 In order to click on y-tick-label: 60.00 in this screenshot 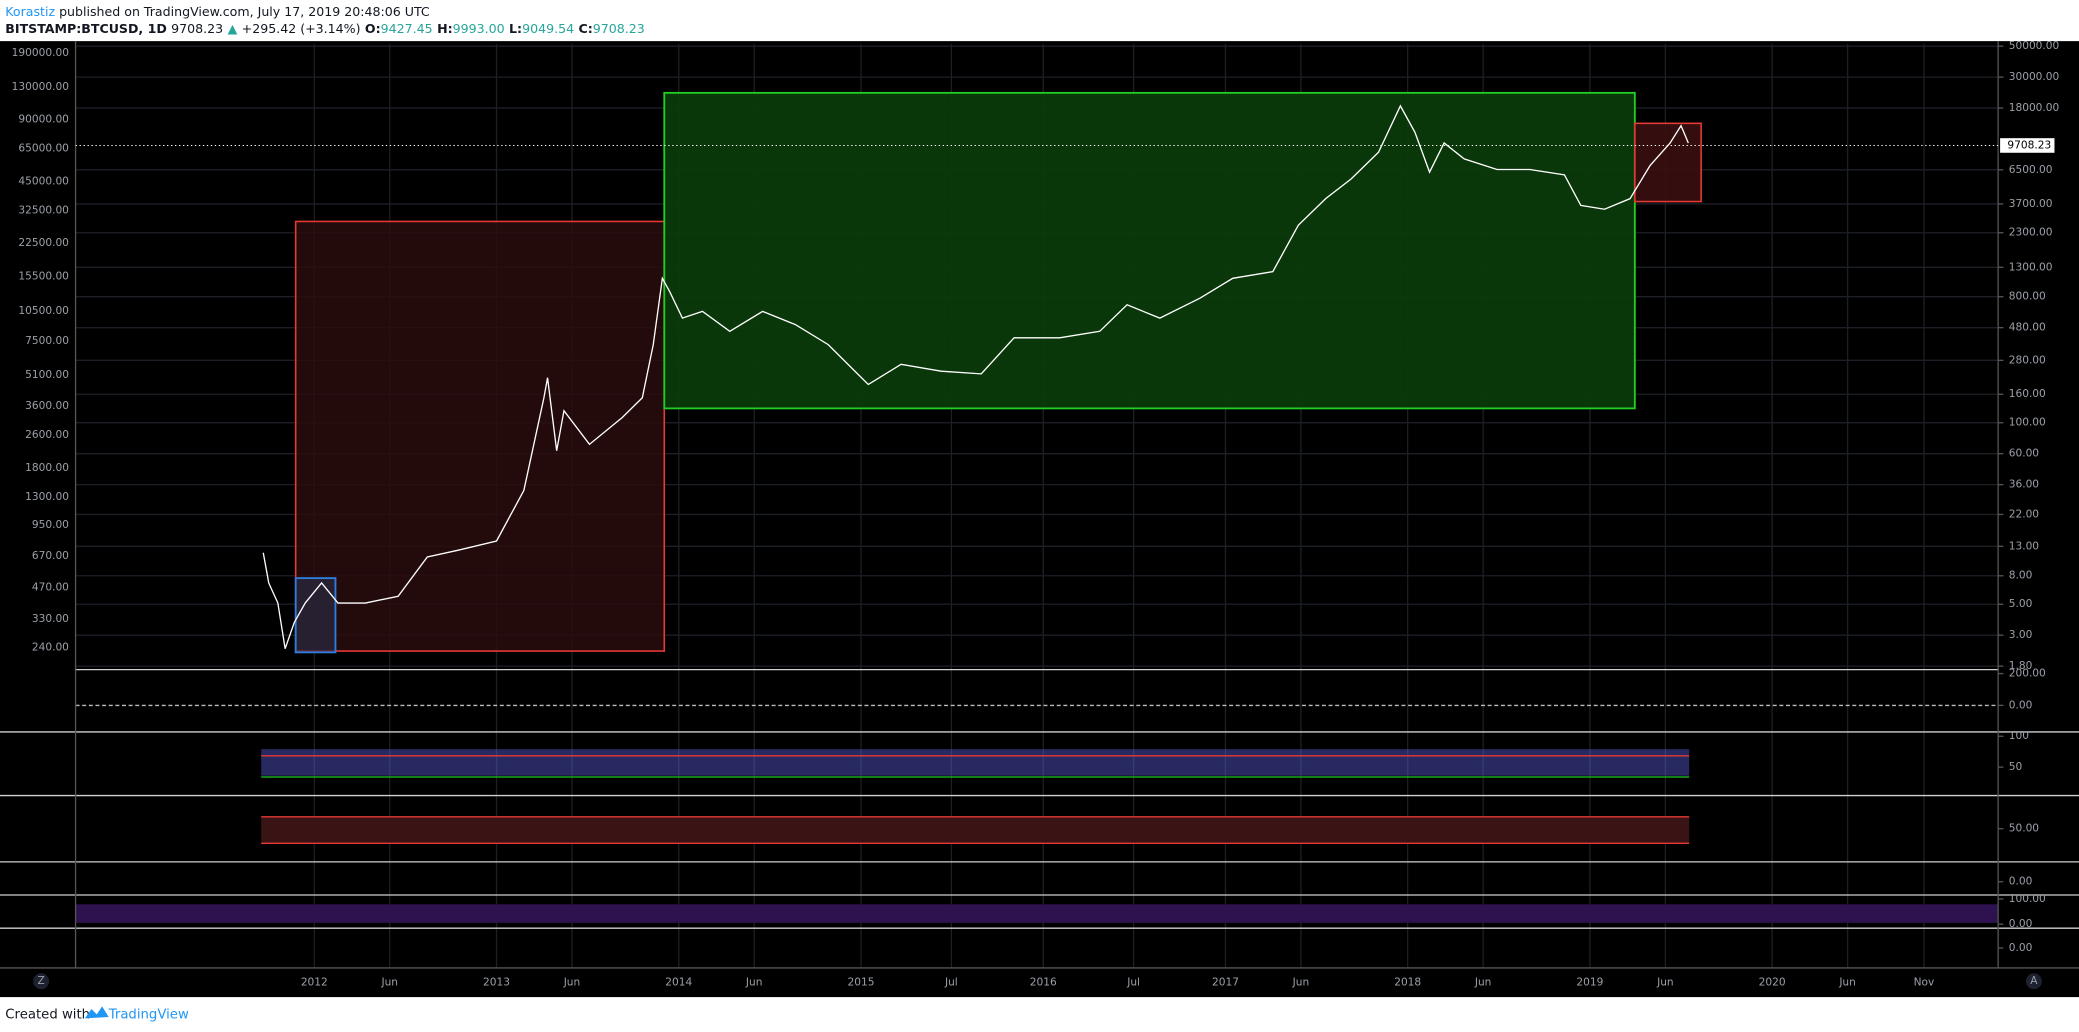, I will do `click(2024, 454)`.